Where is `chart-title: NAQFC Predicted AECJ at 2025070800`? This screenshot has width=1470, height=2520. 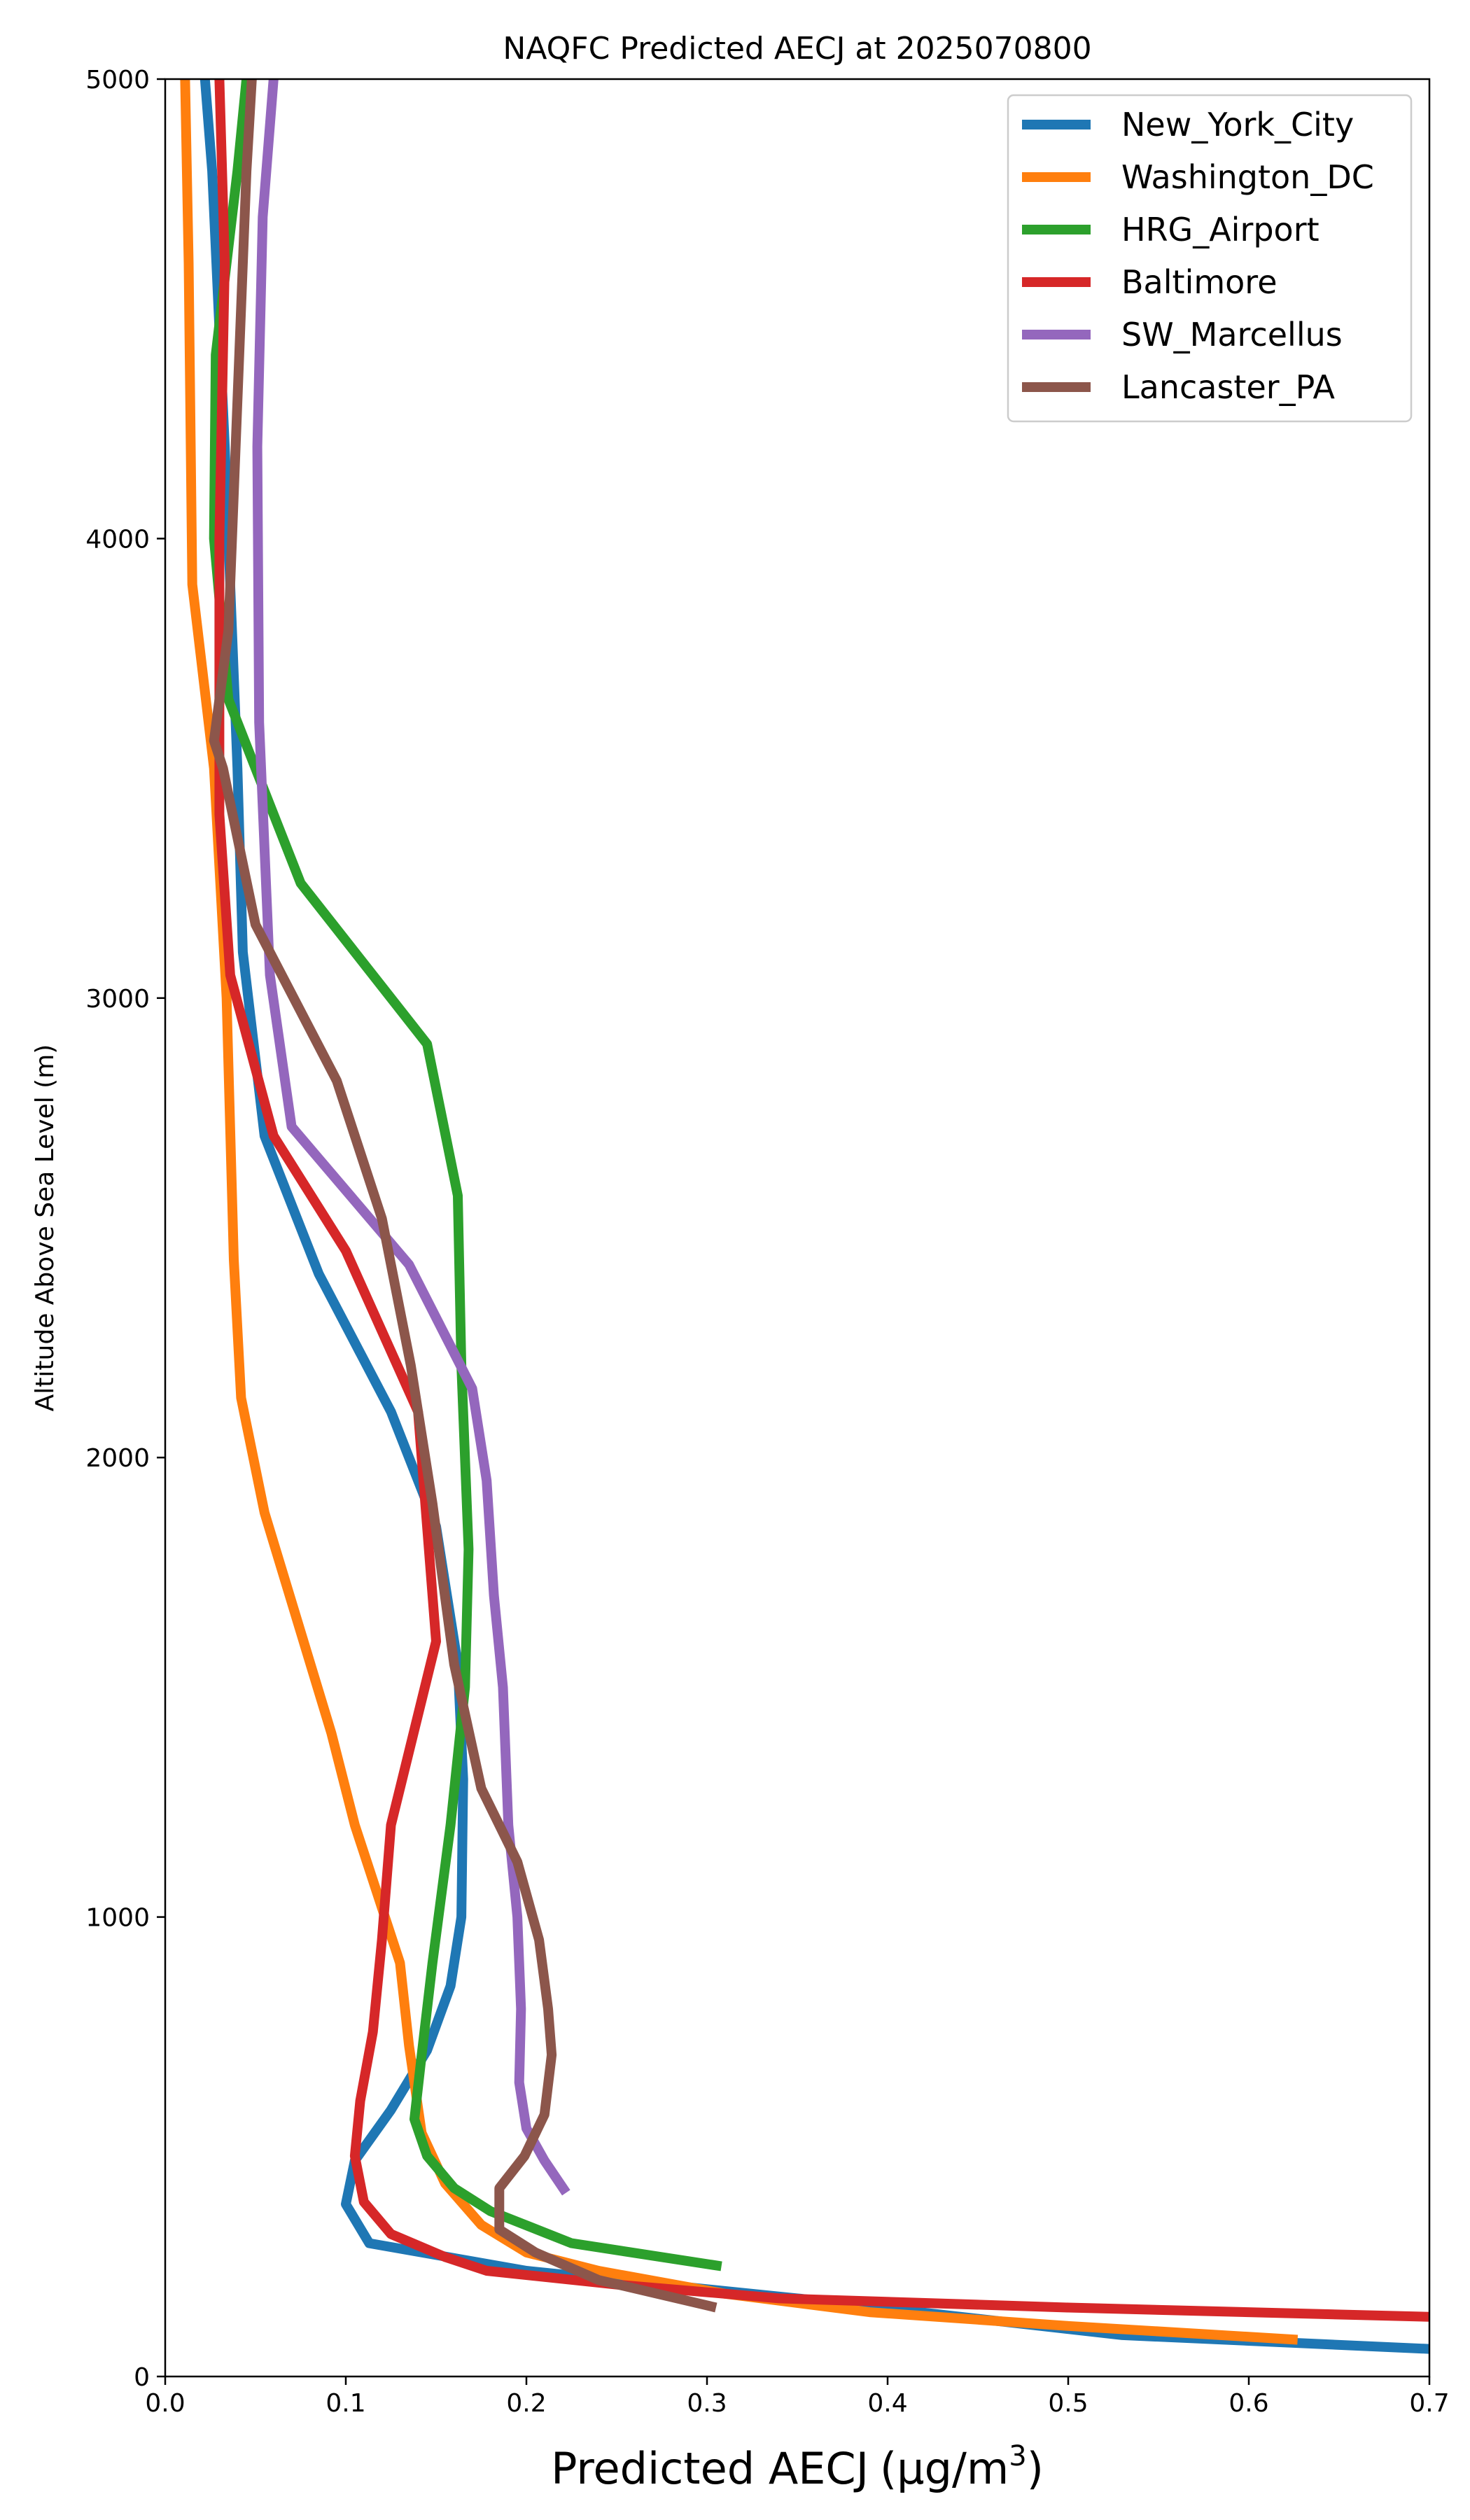 chart-title: NAQFC Predicted AECJ at 2025070800 is located at coordinates (797, 48).